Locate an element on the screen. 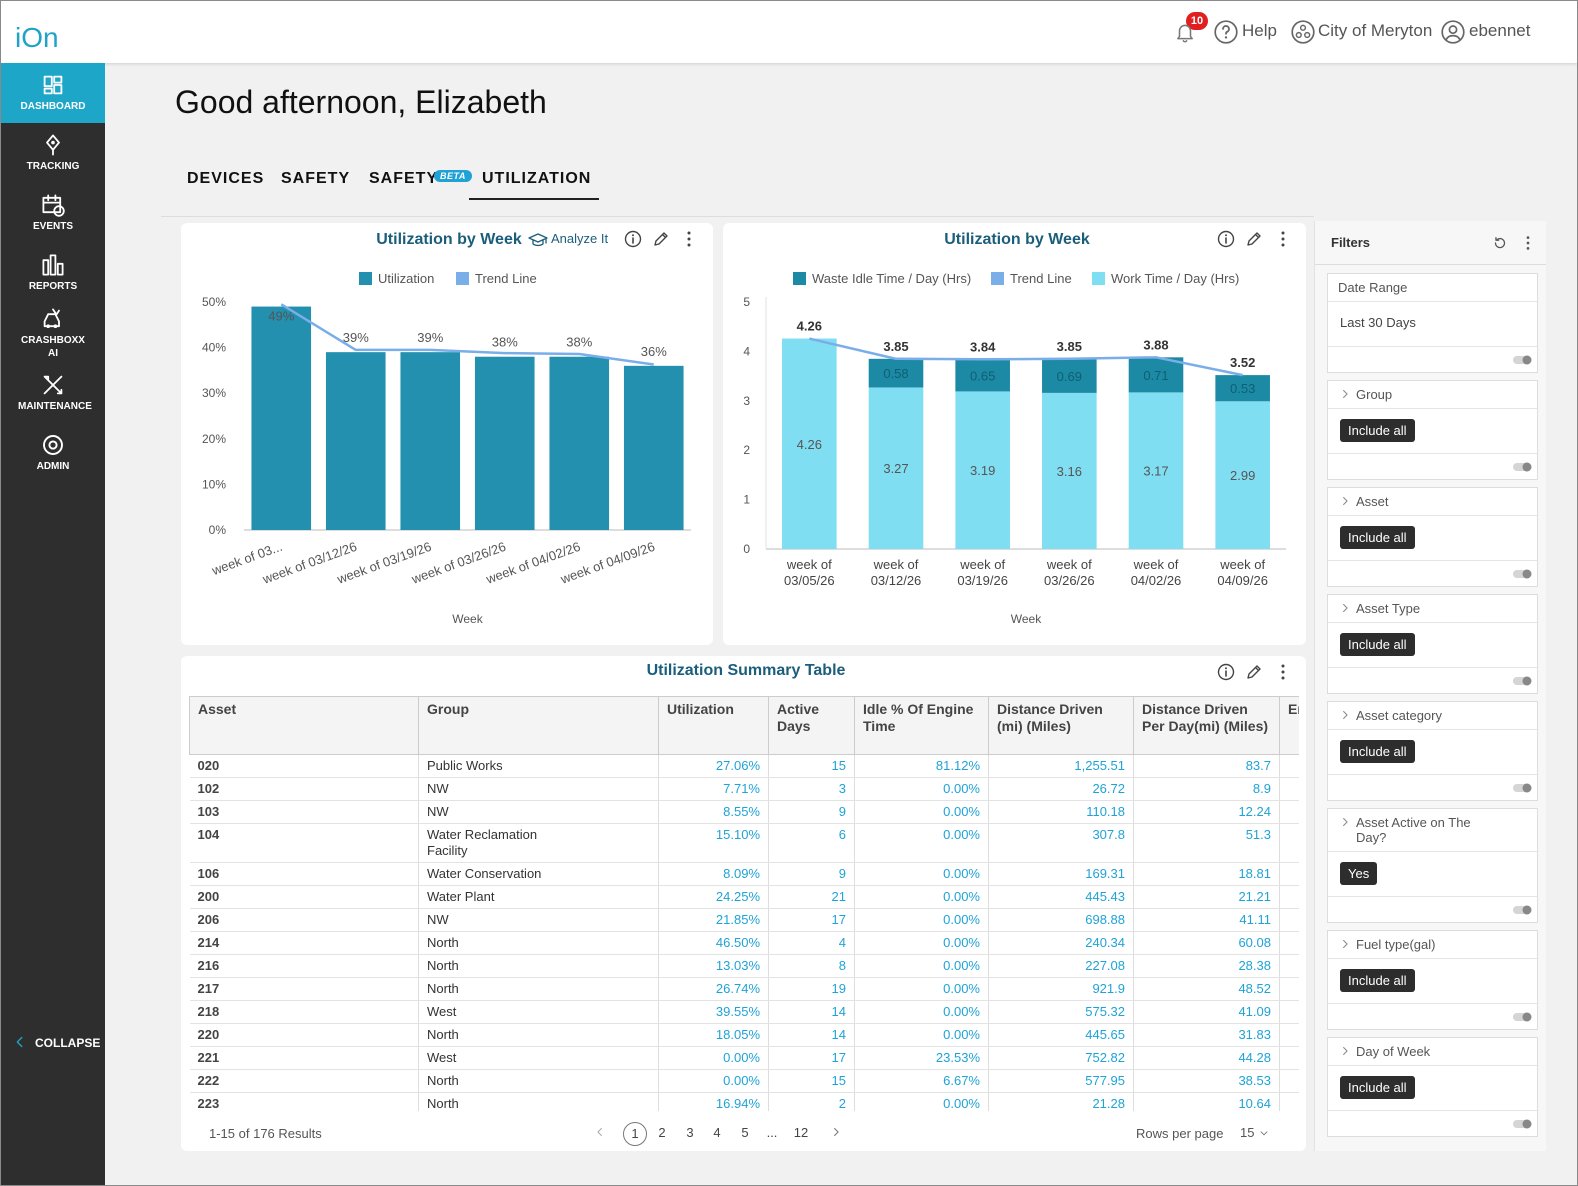 Image resolution: width=1578 pixels, height=1186 pixels. collapse: COLLAPSE is located at coordinates (68, 1043).